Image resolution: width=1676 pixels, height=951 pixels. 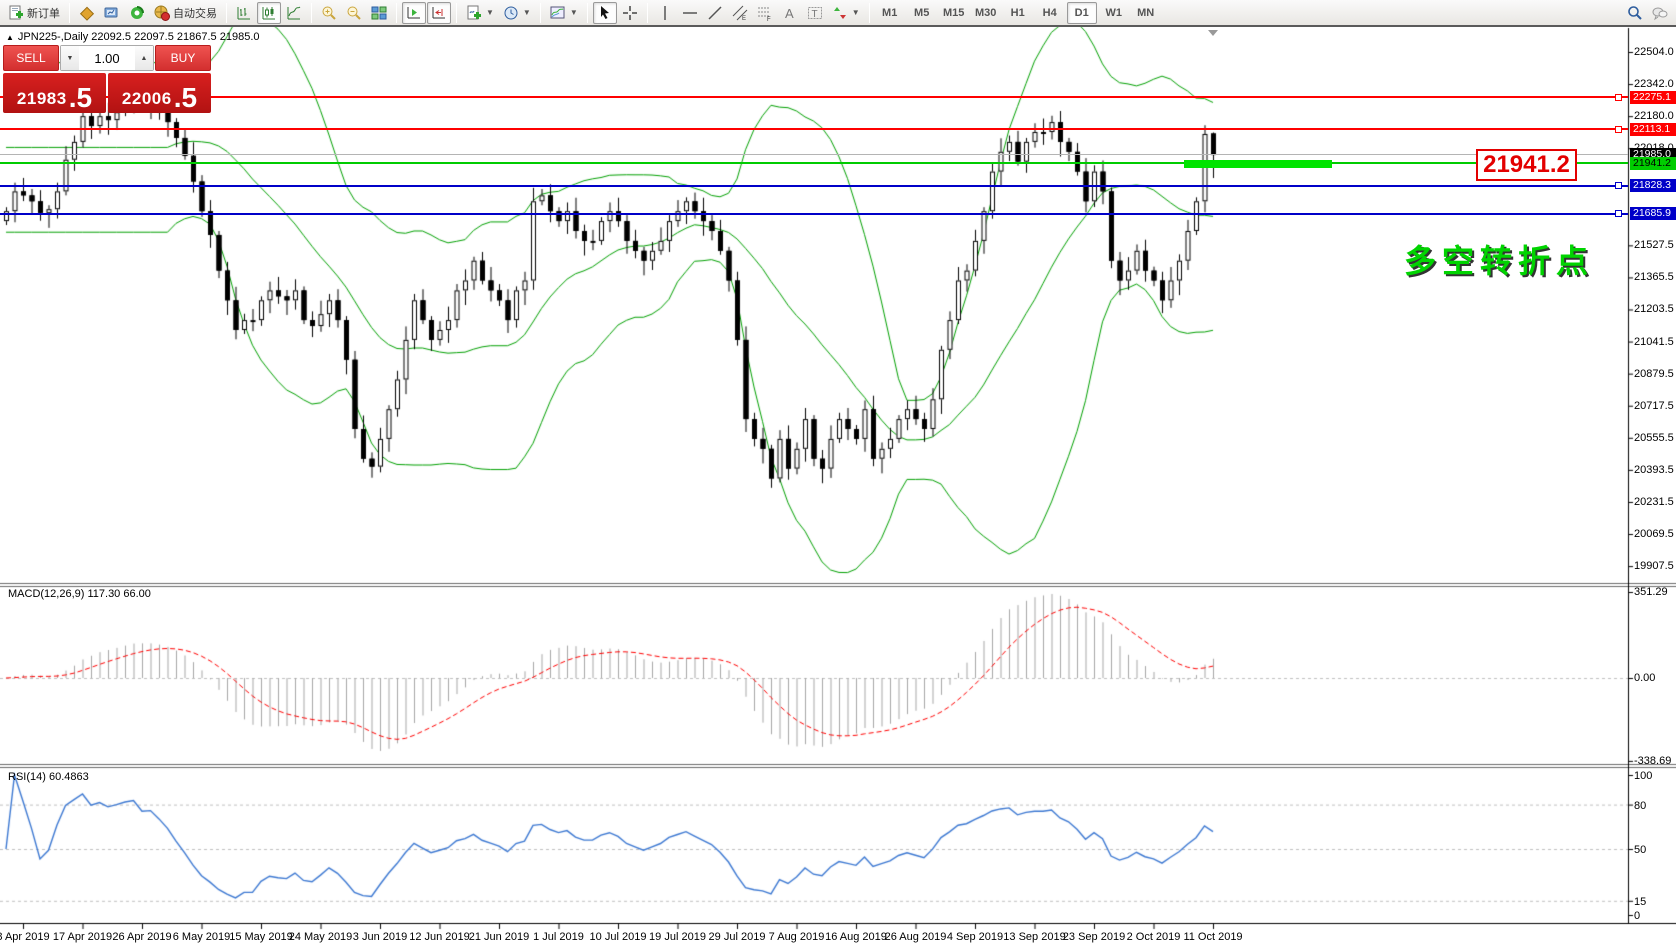 What do you see at coordinates (796, 937) in the screenshot?
I see `x-axis-tick: 7 Aug 2019` at bounding box center [796, 937].